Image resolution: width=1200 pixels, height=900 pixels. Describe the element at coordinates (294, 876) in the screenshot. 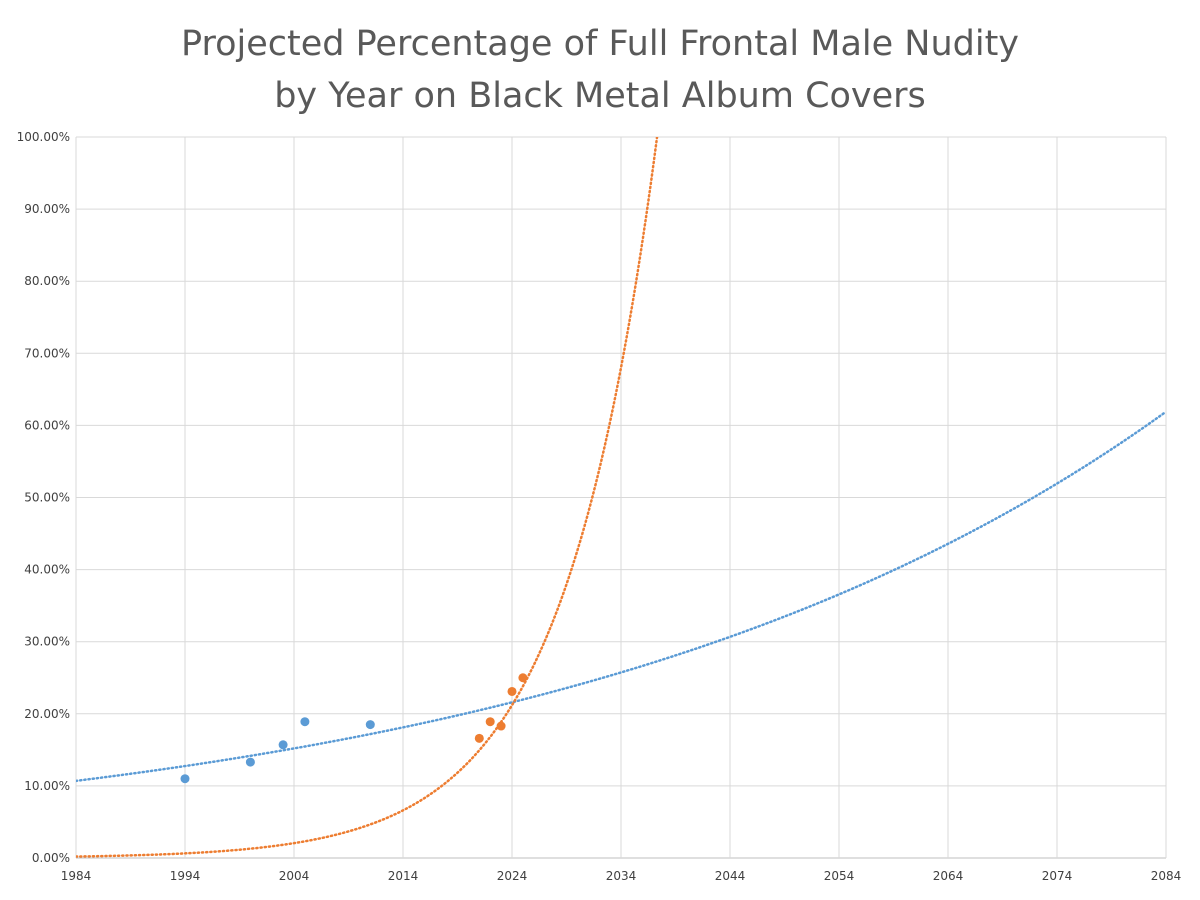

I see `x-tick-label: 2004` at that location.